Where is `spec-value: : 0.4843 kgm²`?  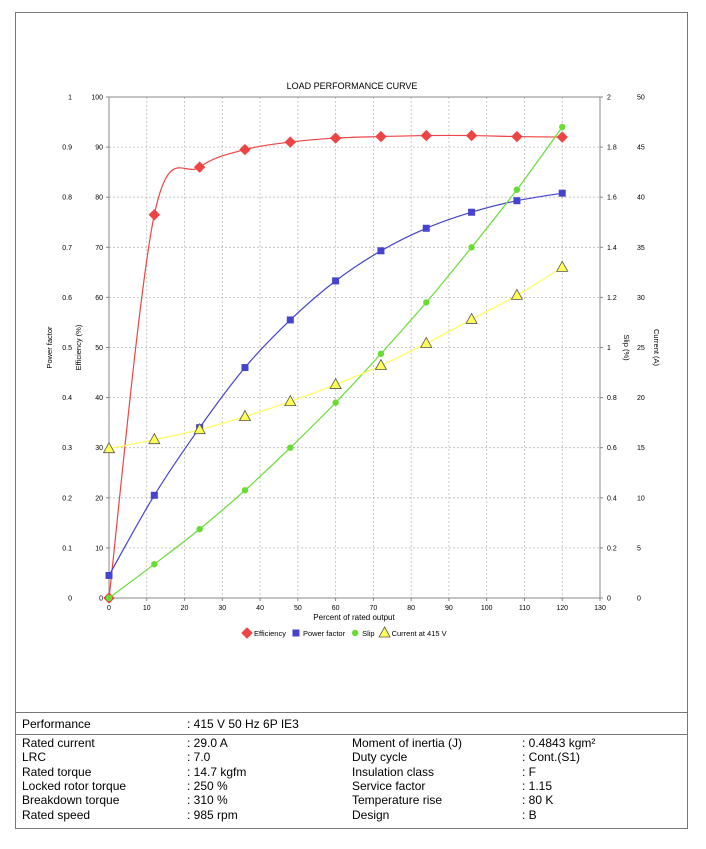 spec-value: : 0.4843 kgm² is located at coordinates (559, 743).